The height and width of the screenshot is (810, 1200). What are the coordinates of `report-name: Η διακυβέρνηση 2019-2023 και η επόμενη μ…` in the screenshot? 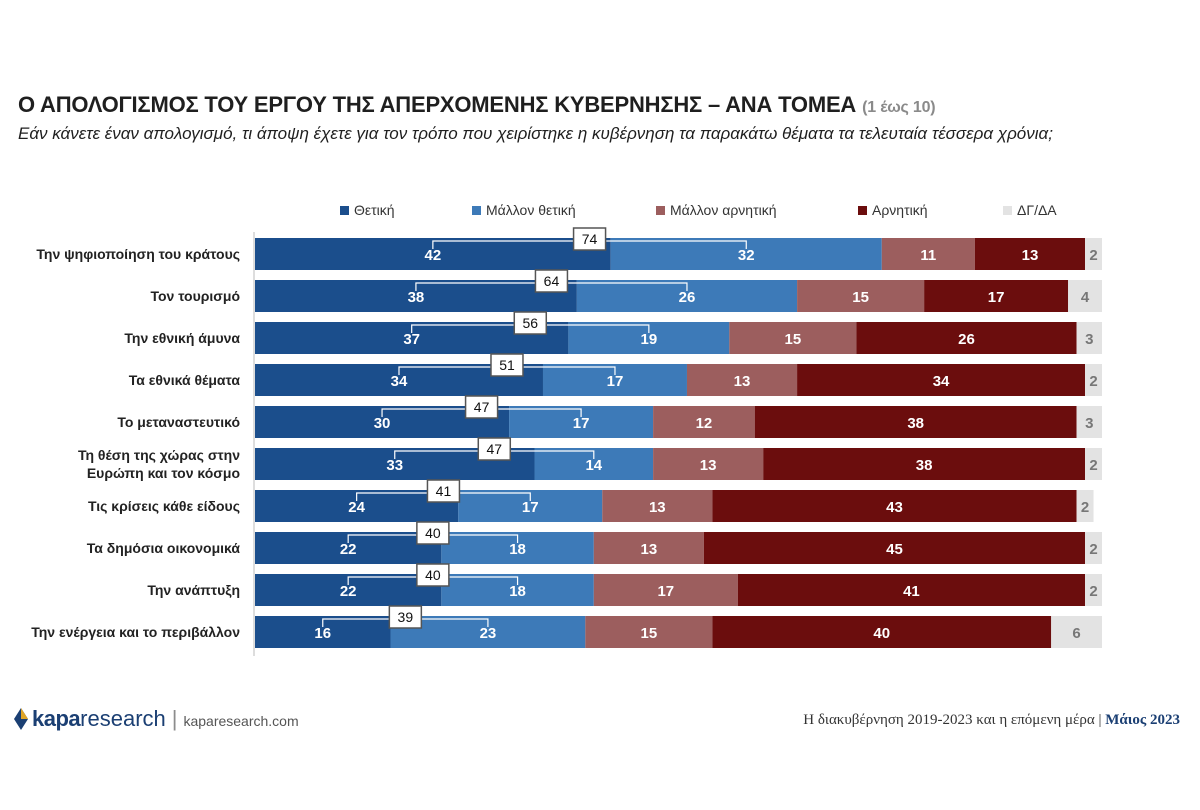 It's located at (949, 720).